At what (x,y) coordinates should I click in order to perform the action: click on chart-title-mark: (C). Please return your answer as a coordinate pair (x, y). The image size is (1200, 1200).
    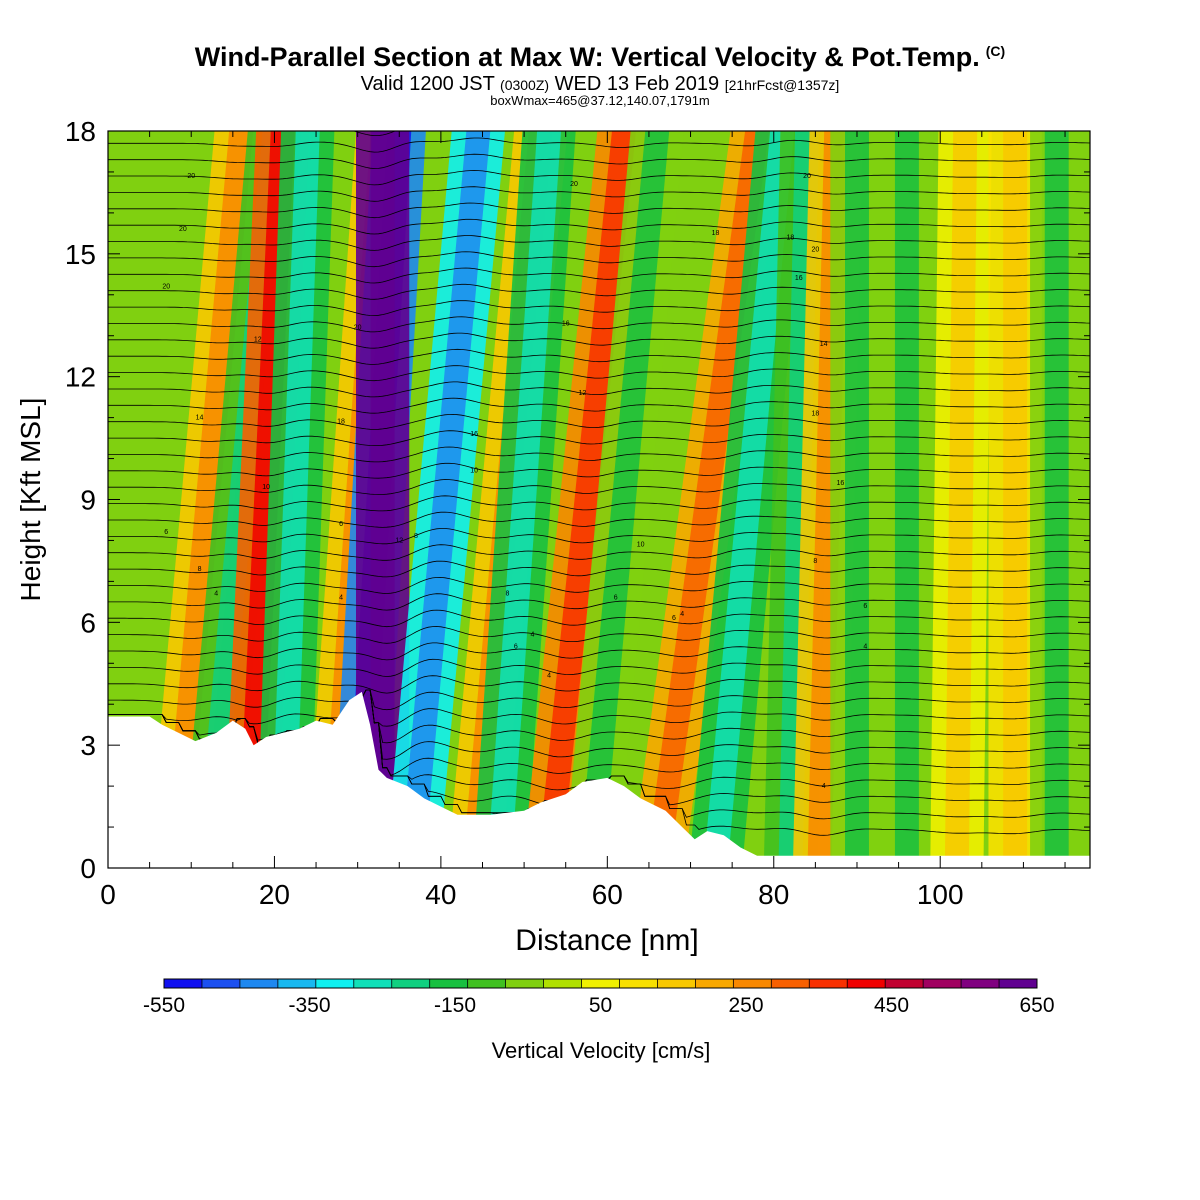
    Looking at the image, I should click on (995, 51).